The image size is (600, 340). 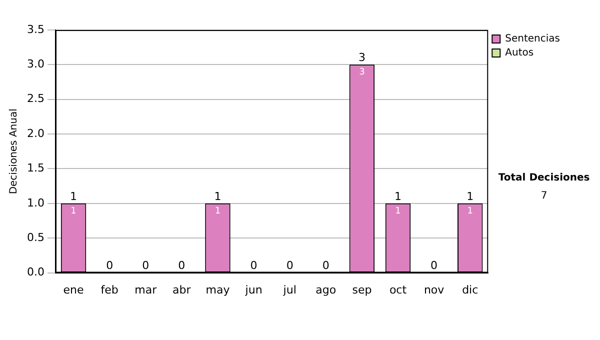 What do you see at coordinates (218, 289) in the screenshot?
I see `x-tick-label: may` at bounding box center [218, 289].